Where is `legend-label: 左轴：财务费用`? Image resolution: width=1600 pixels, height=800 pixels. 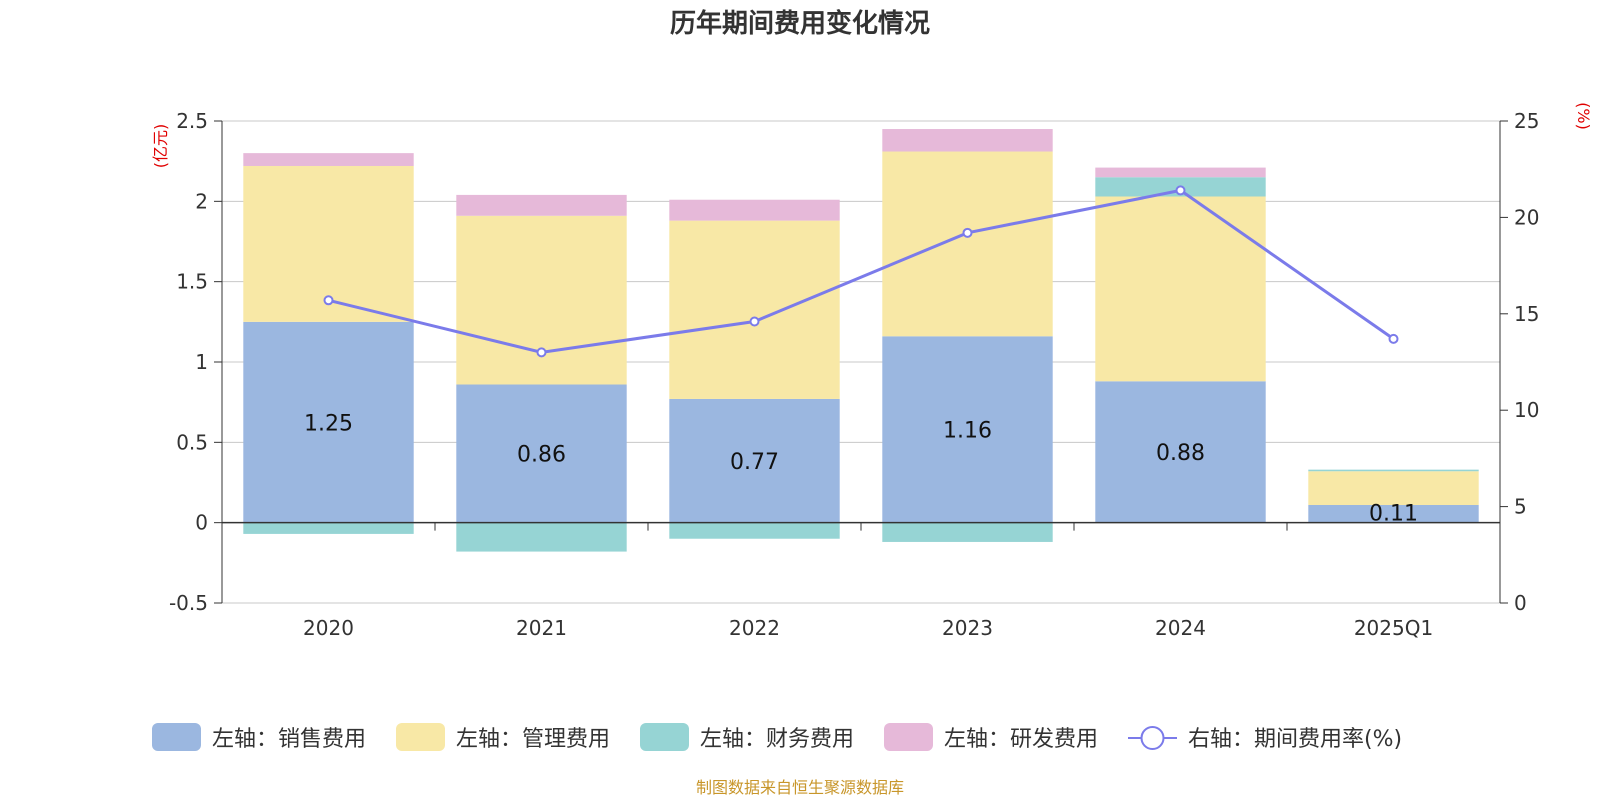 legend-label: 左轴：财务费用 is located at coordinates (777, 739).